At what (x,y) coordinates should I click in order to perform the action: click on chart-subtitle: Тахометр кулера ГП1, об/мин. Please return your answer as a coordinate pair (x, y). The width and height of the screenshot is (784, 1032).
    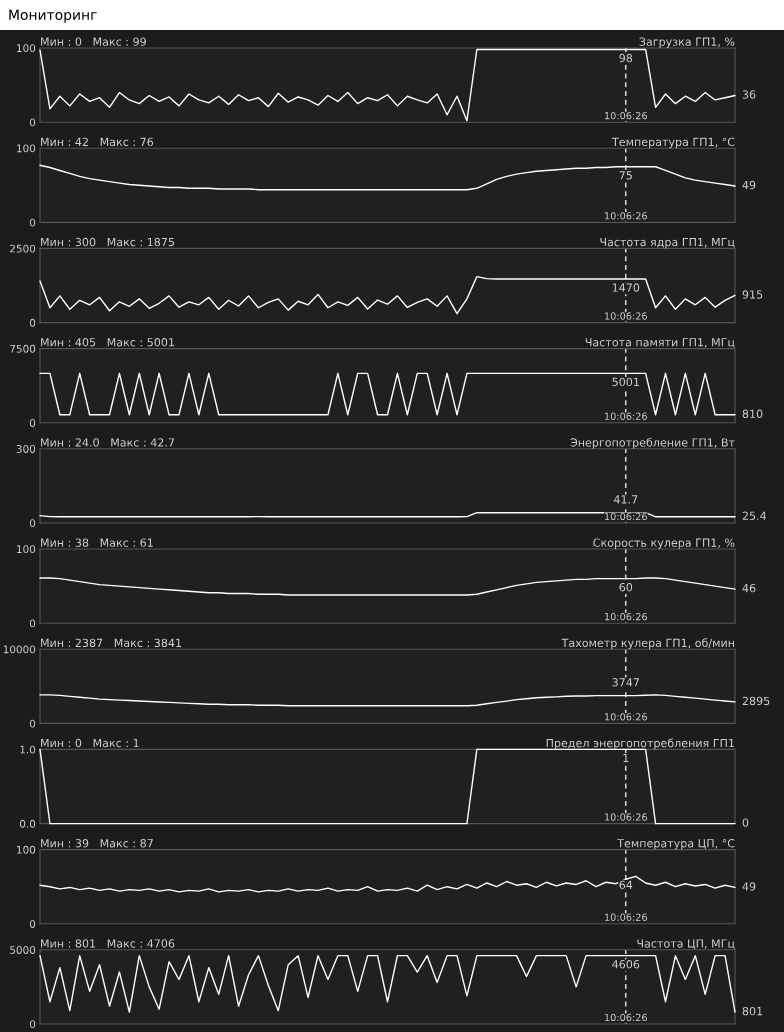
    Looking at the image, I should click on (647, 644).